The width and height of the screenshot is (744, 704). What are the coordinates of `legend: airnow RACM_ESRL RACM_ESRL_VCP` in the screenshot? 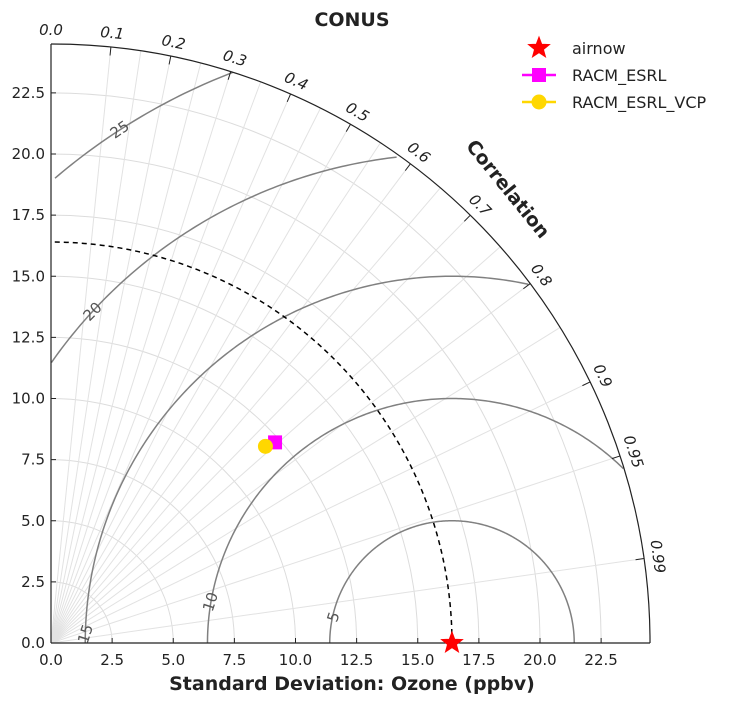 It's located at (614, 74).